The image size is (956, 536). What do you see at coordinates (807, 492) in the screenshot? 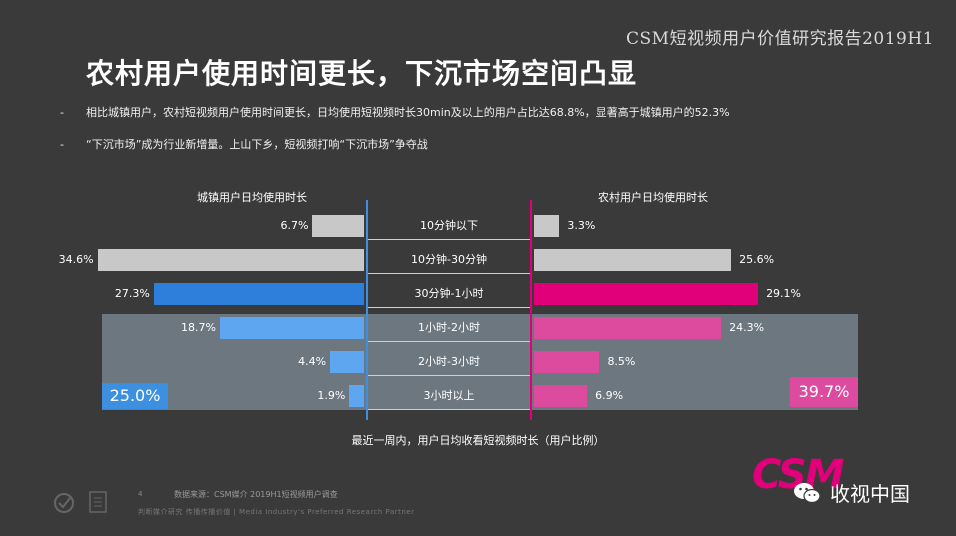
I see `wechat-icon` at bounding box center [807, 492].